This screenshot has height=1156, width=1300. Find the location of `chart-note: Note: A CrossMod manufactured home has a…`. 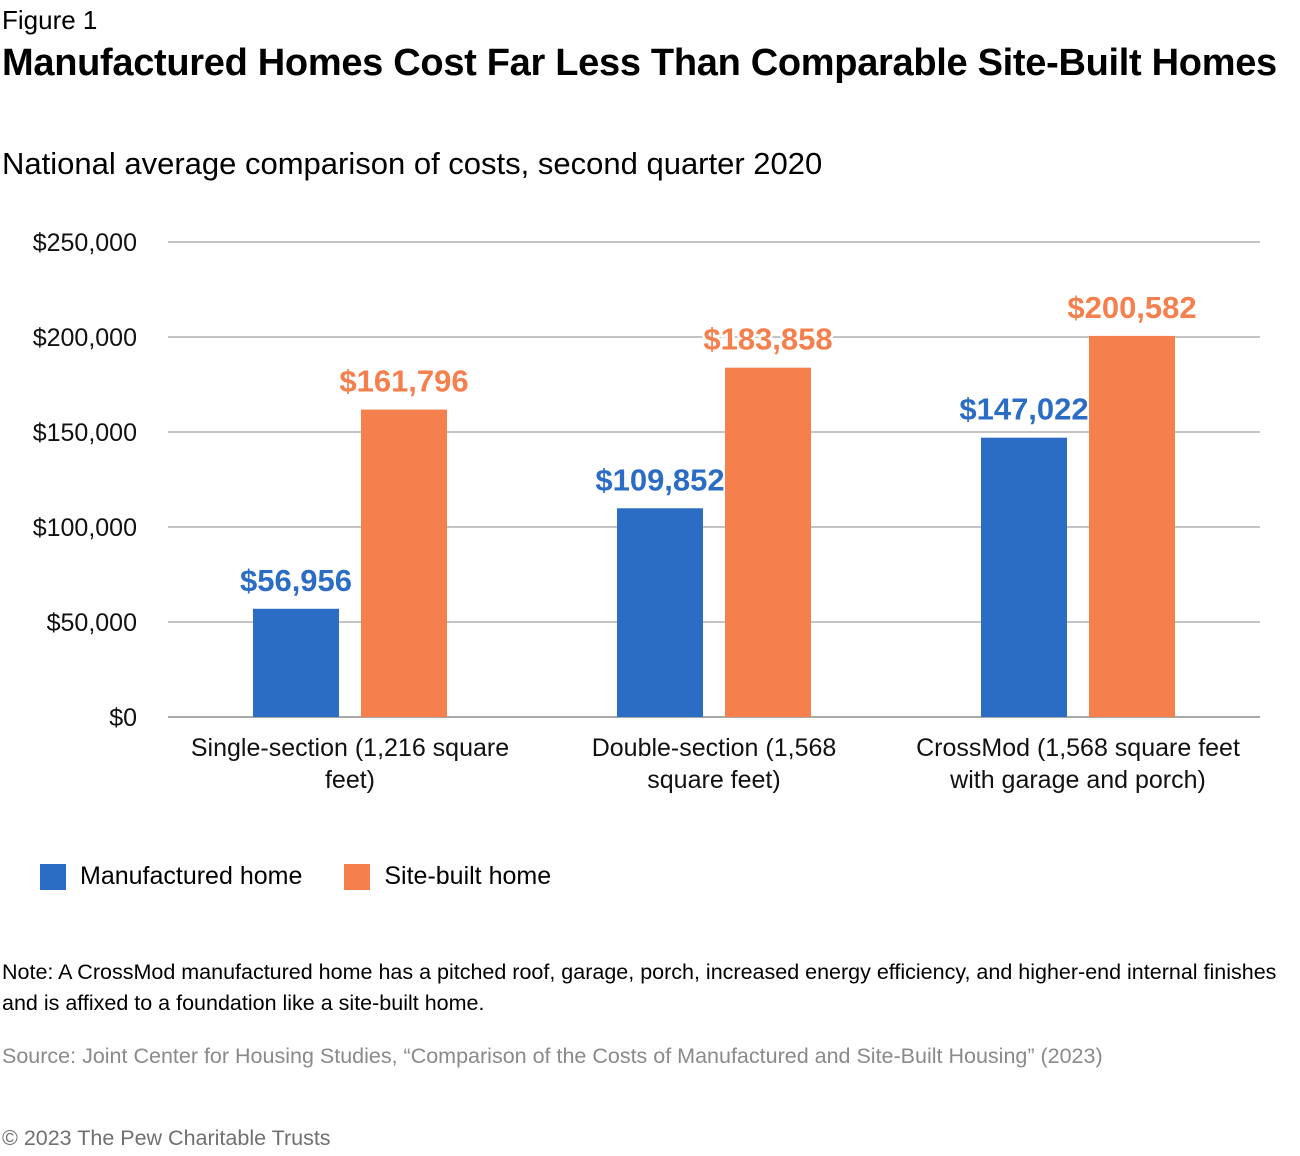

chart-note: Note: A CrossMod manufactured home has a… is located at coordinates (639, 987).